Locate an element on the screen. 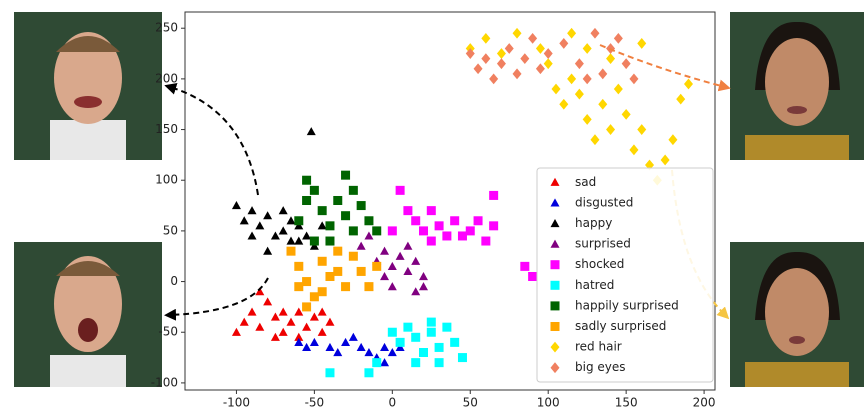 Image resolution: width=864 pixels, height=416 pixels. legend-label: happy is located at coordinates (593, 223).